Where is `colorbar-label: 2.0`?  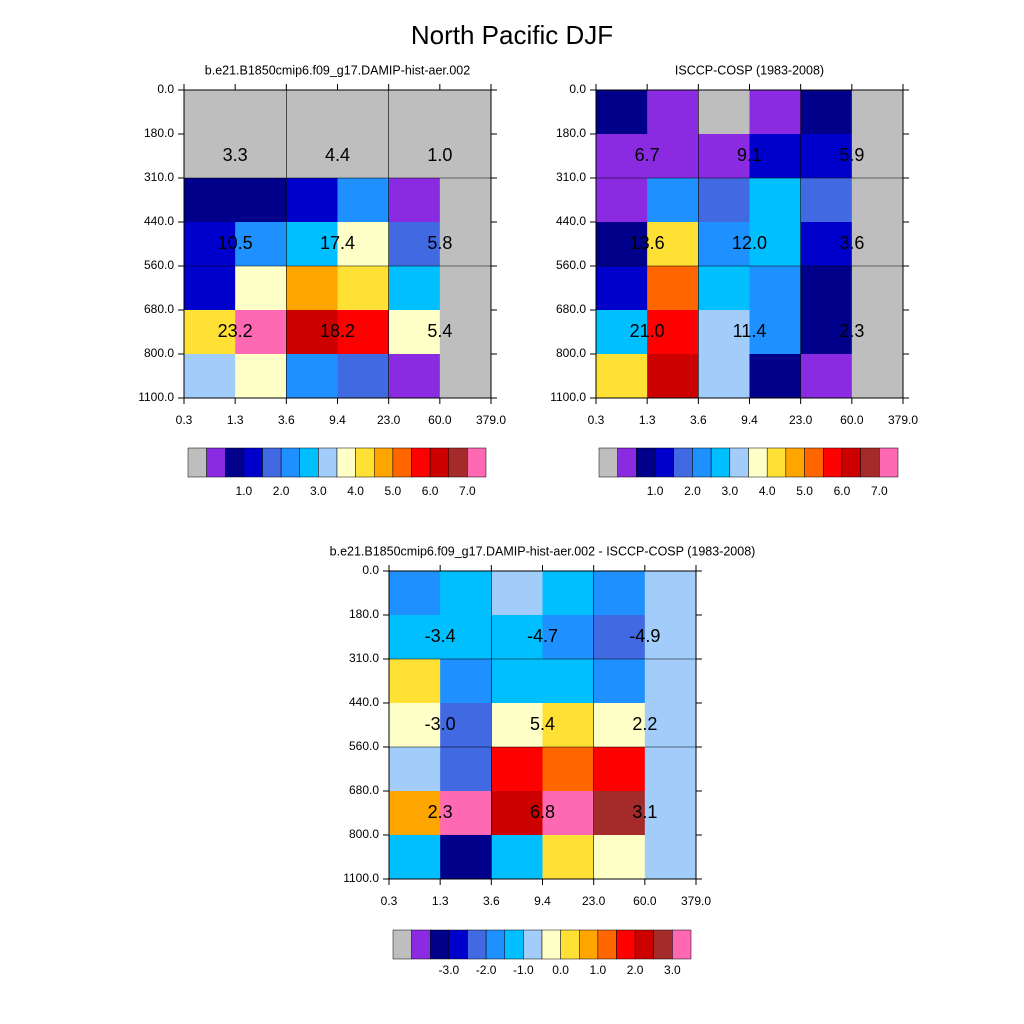
colorbar-label: 2.0 is located at coordinates (281, 491).